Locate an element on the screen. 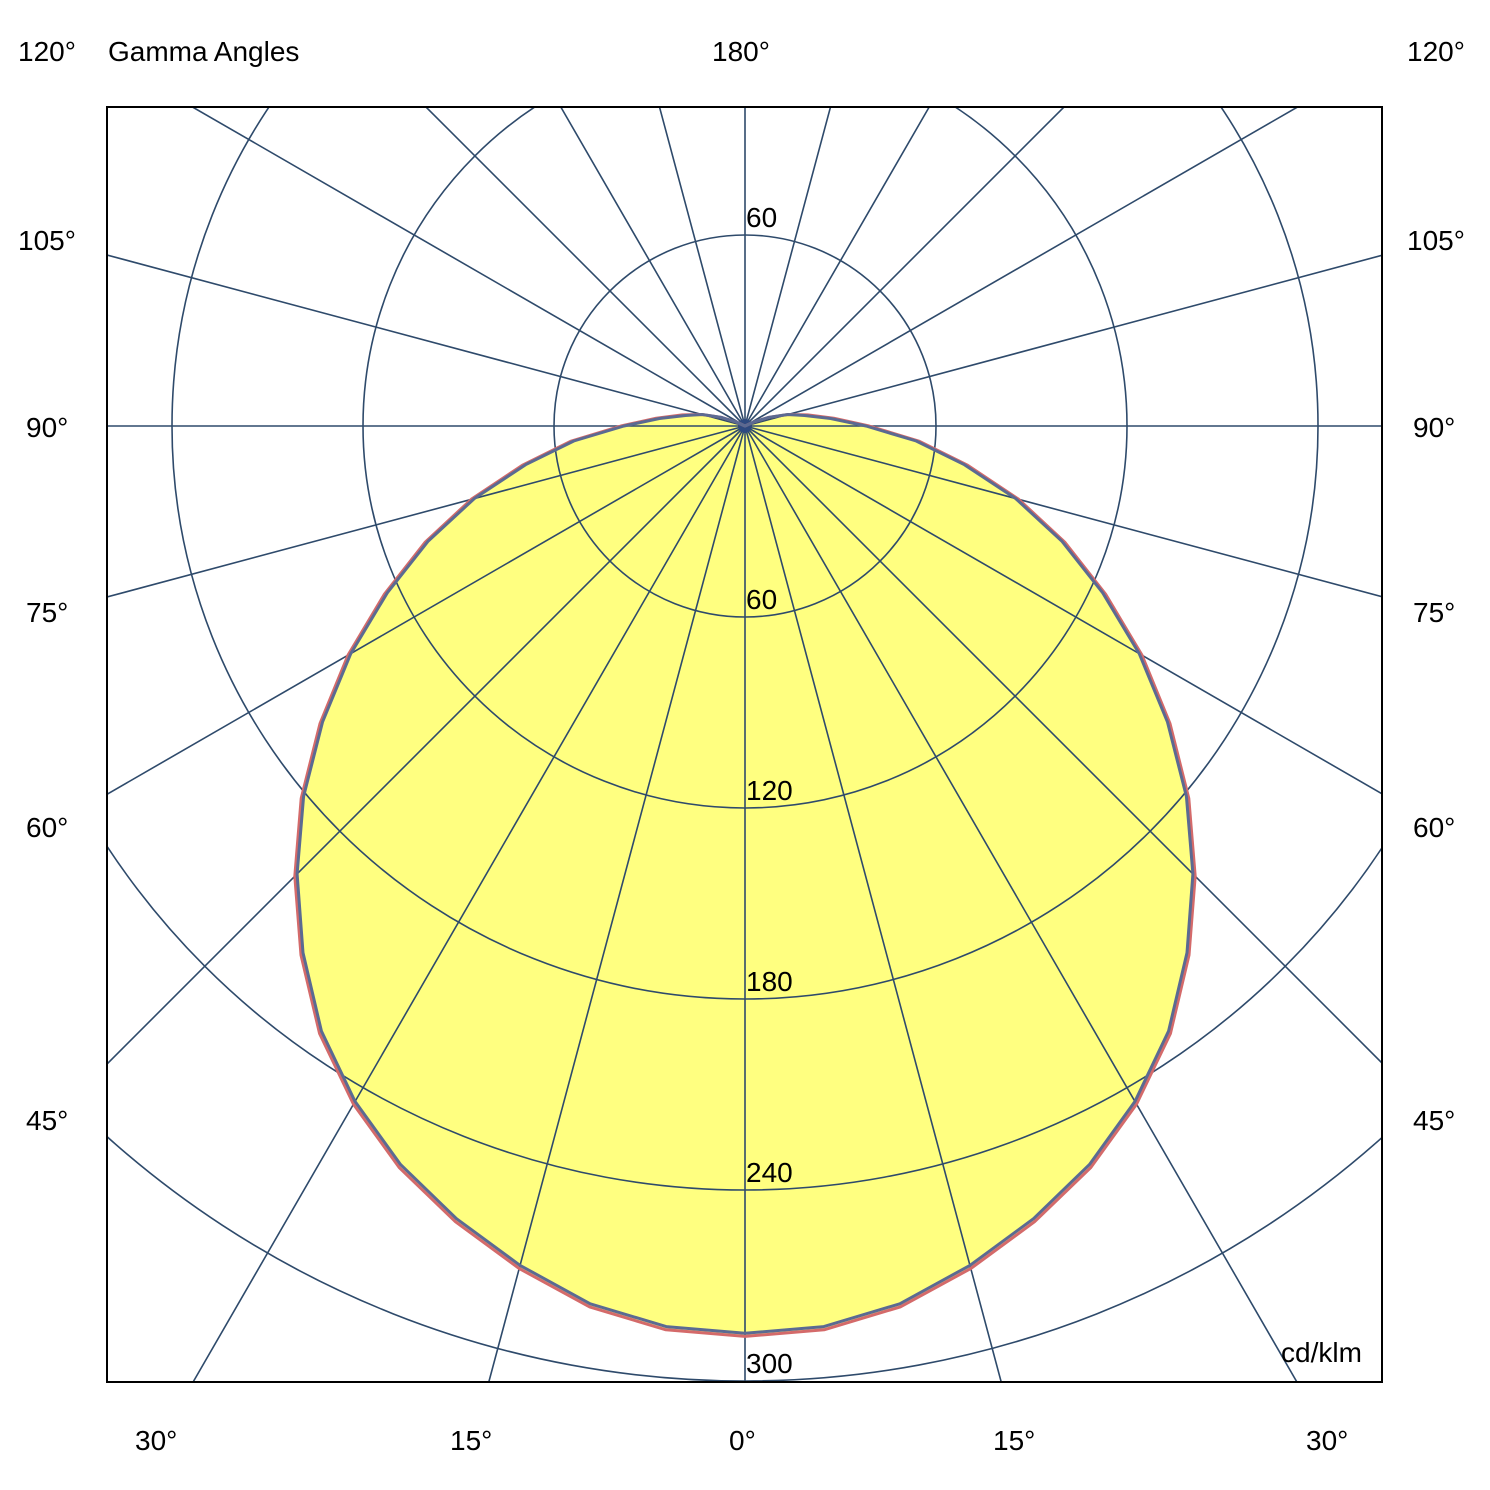 The width and height of the screenshot is (1490, 1490). right-angle-label: 75° is located at coordinates (1434, 612).